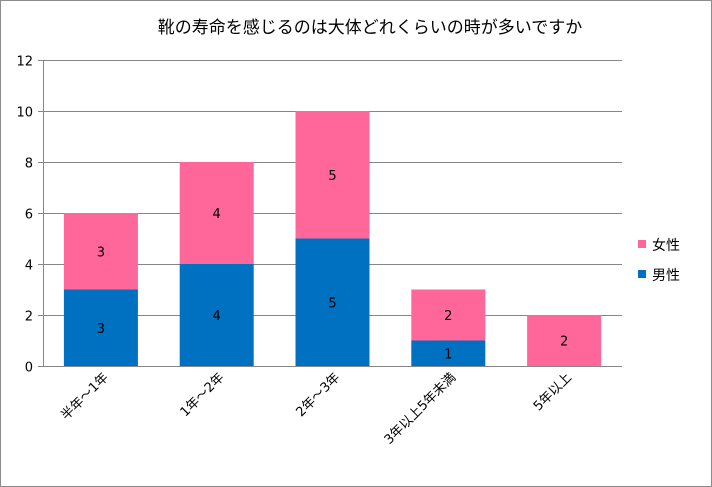  What do you see at coordinates (84, 396) in the screenshot?
I see `x-category-label: 半年～1年` at bounding box center [84, 396].